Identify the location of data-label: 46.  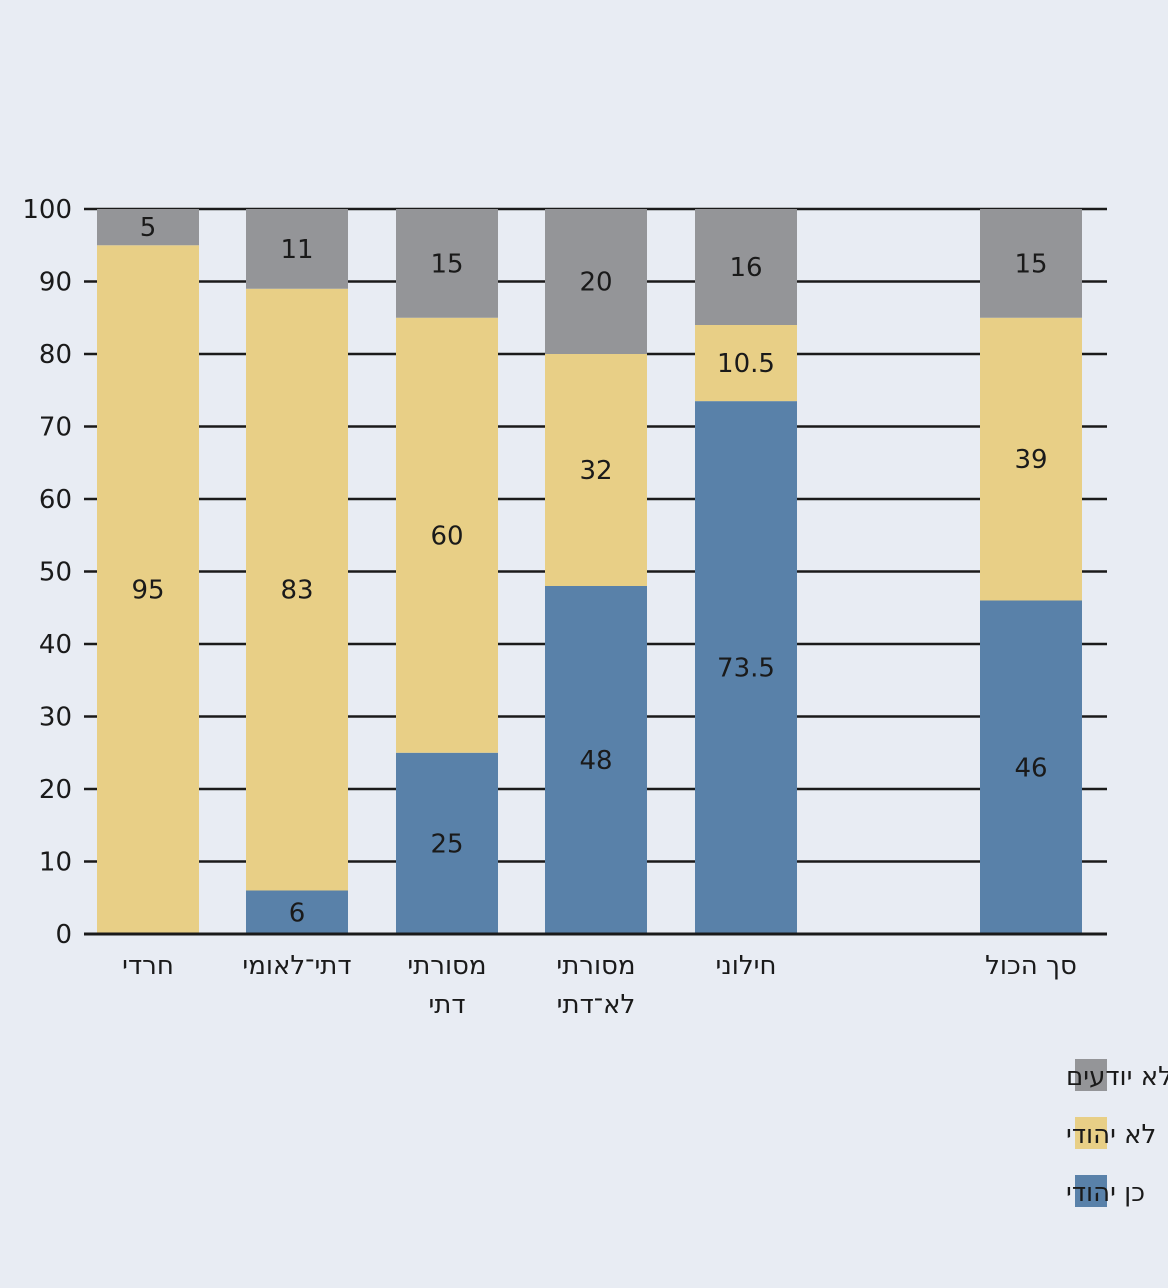
(1030, 768).